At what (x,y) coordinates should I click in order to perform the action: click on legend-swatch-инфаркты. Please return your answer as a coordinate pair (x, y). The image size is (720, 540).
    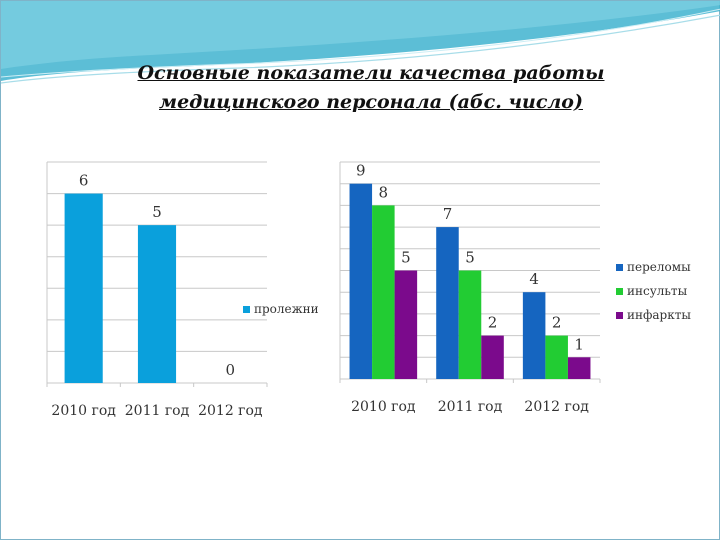
    Looking at the image, I should click on (619, 315).